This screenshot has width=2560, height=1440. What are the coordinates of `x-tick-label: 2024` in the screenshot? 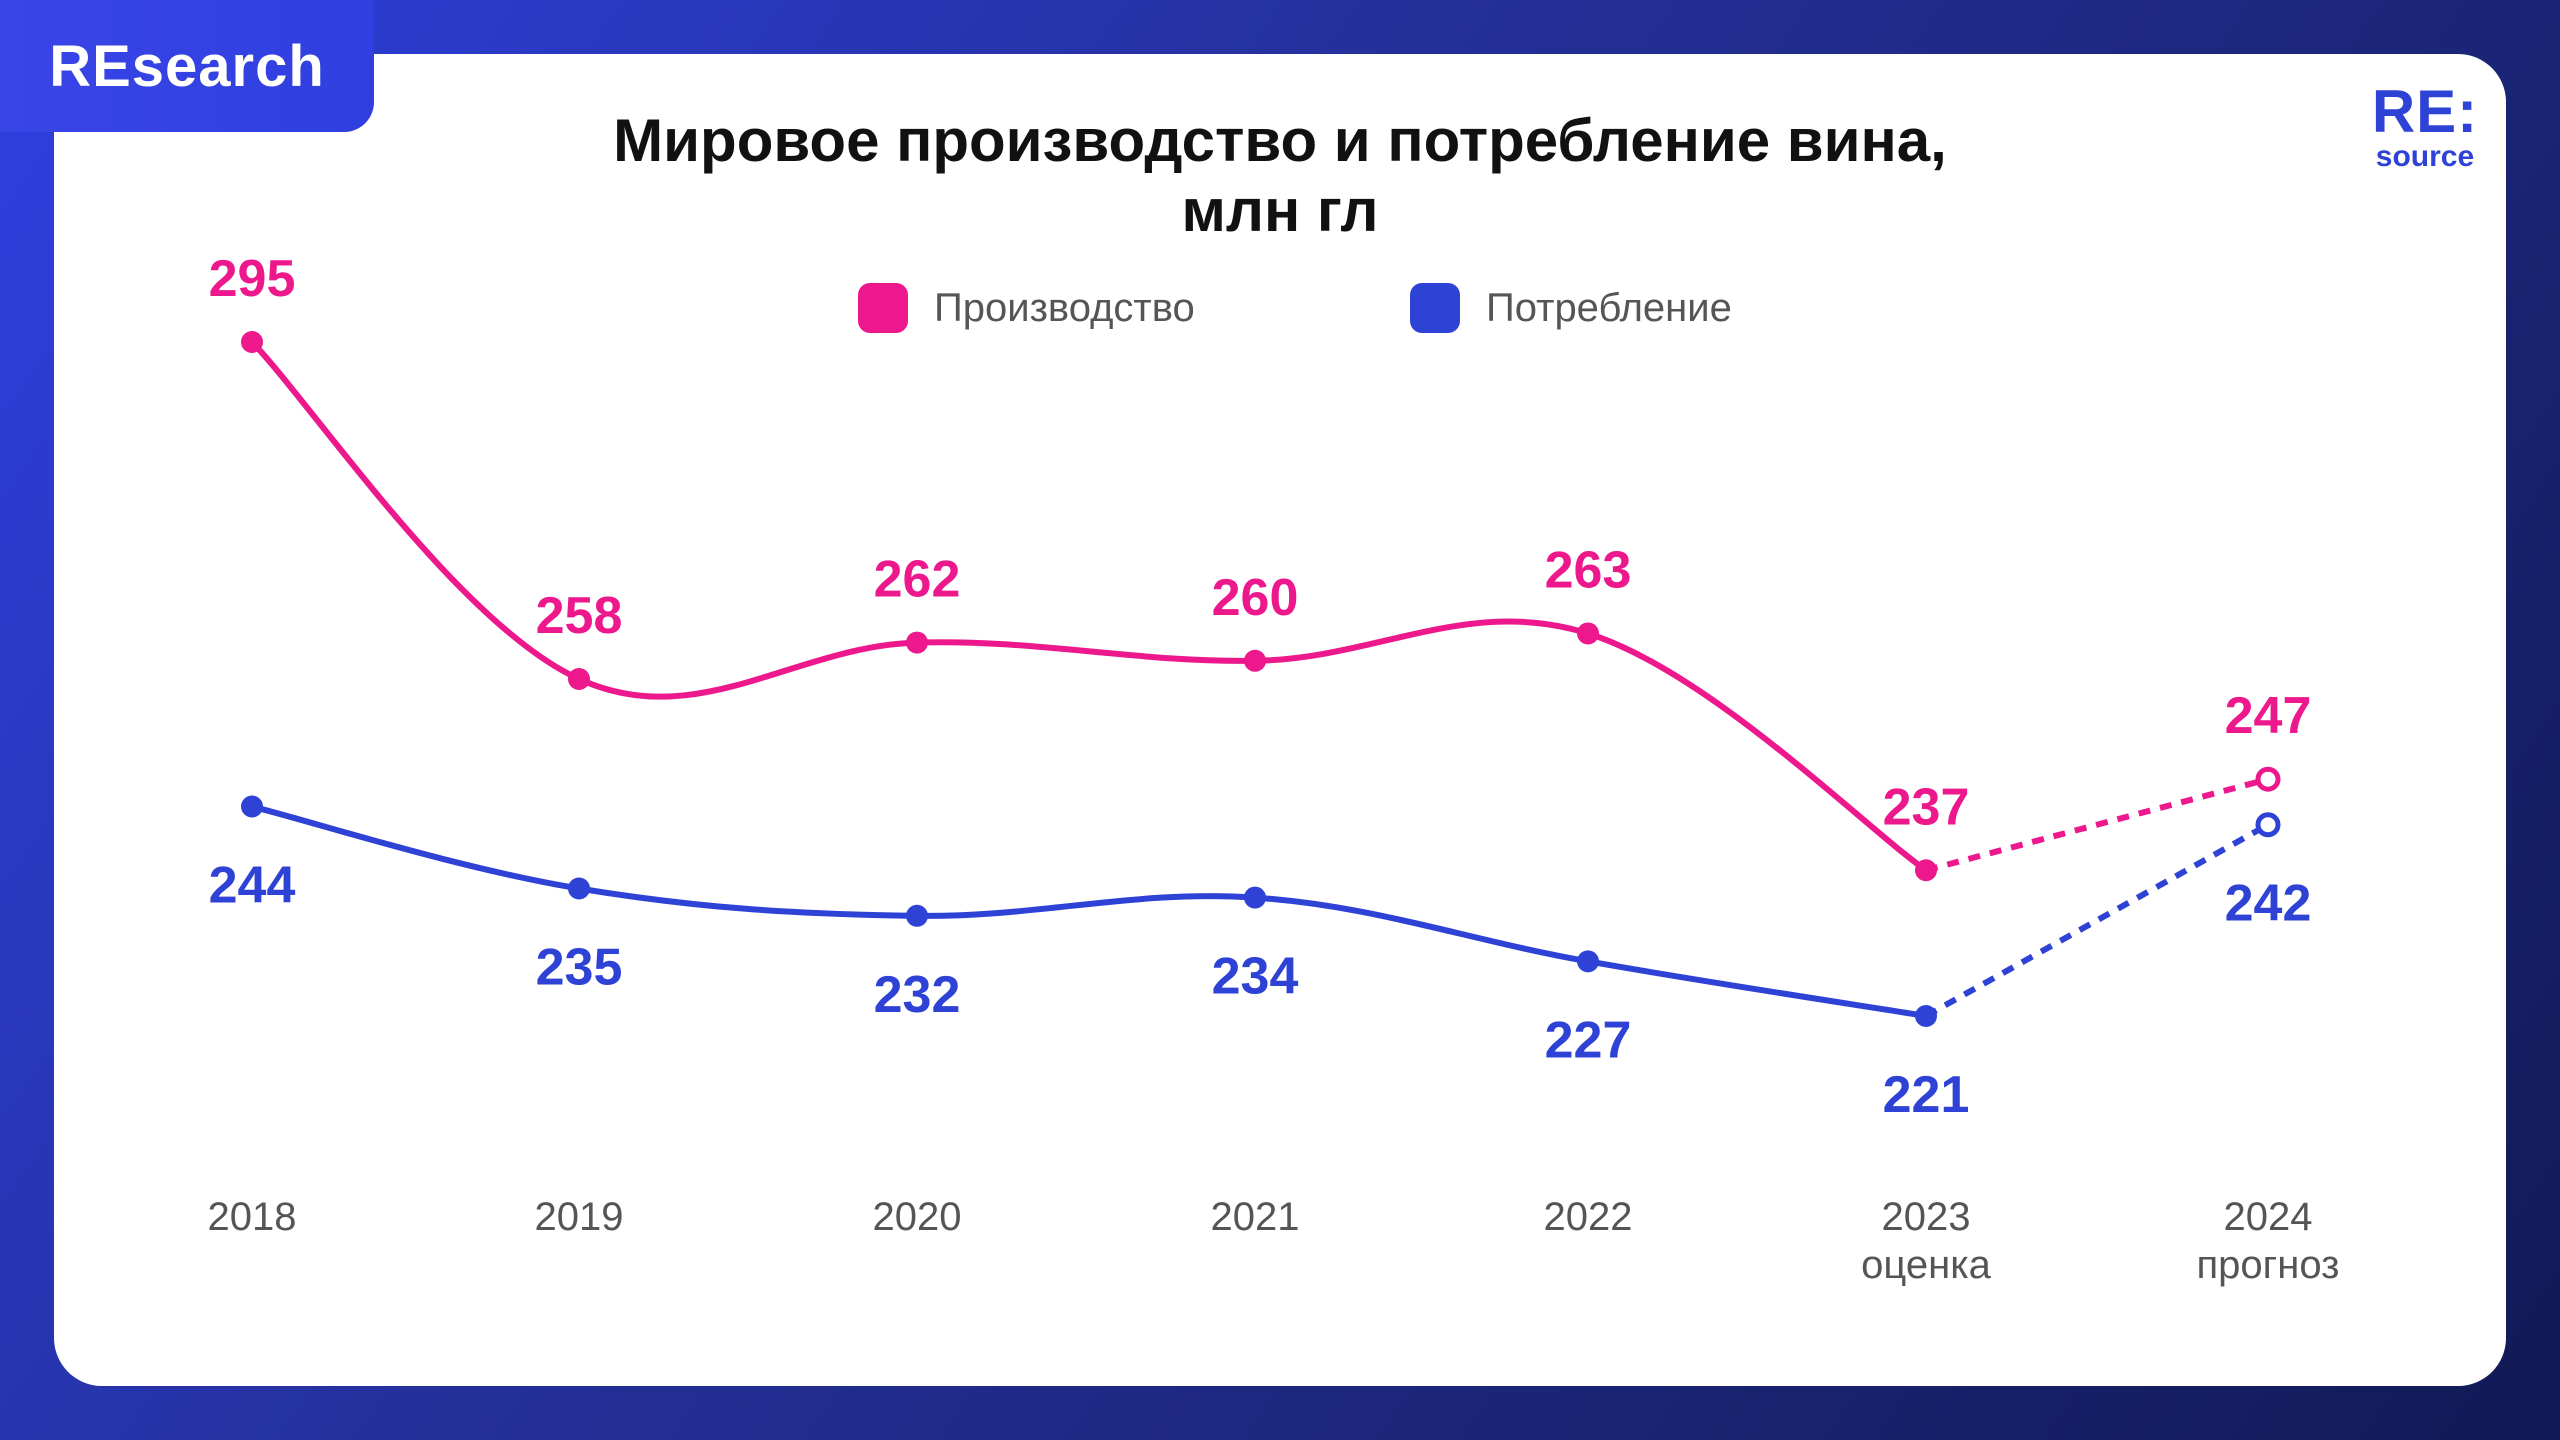 It's located at (2268, 1217).